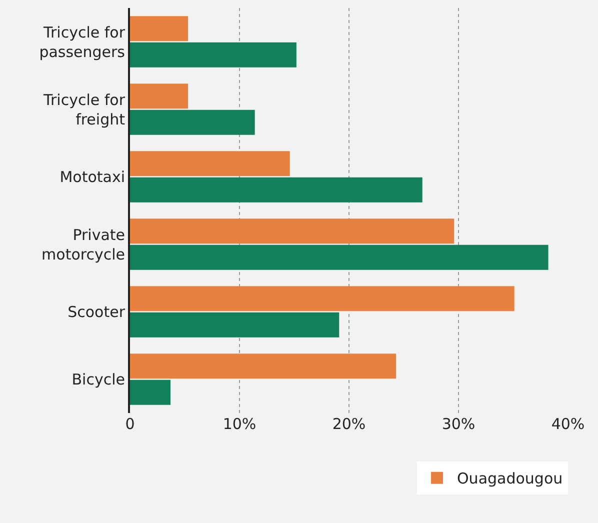 The width and height of the screenshot is (598, 523). I want to click on x-tick-label: 30%, so click(459, 424).